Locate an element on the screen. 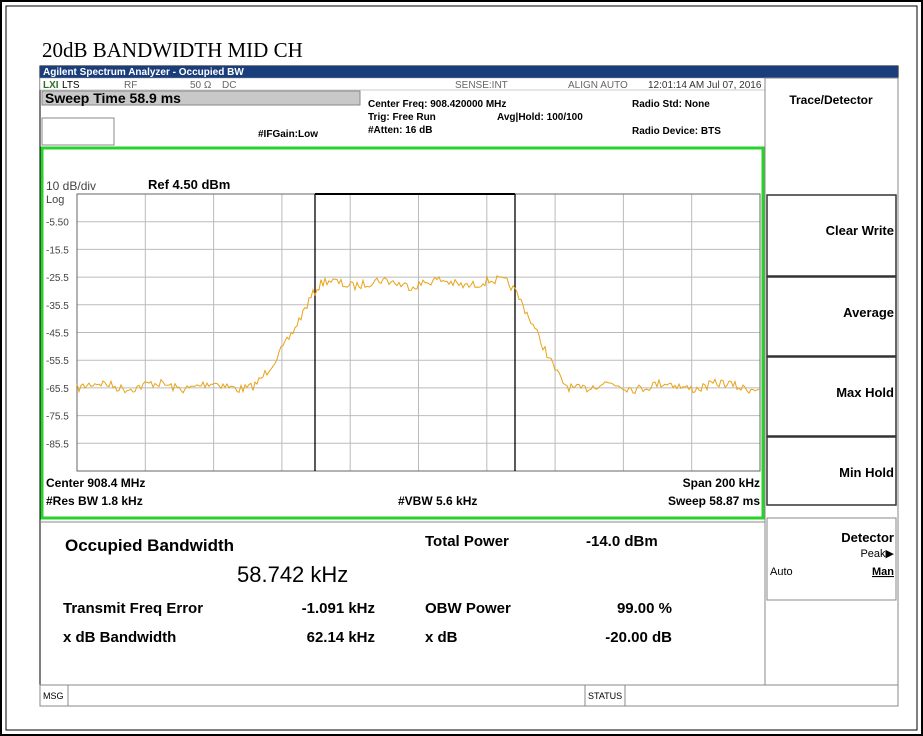 The image size is (923, 736). y-label: -75.5 is located at coordinates (57, 417).